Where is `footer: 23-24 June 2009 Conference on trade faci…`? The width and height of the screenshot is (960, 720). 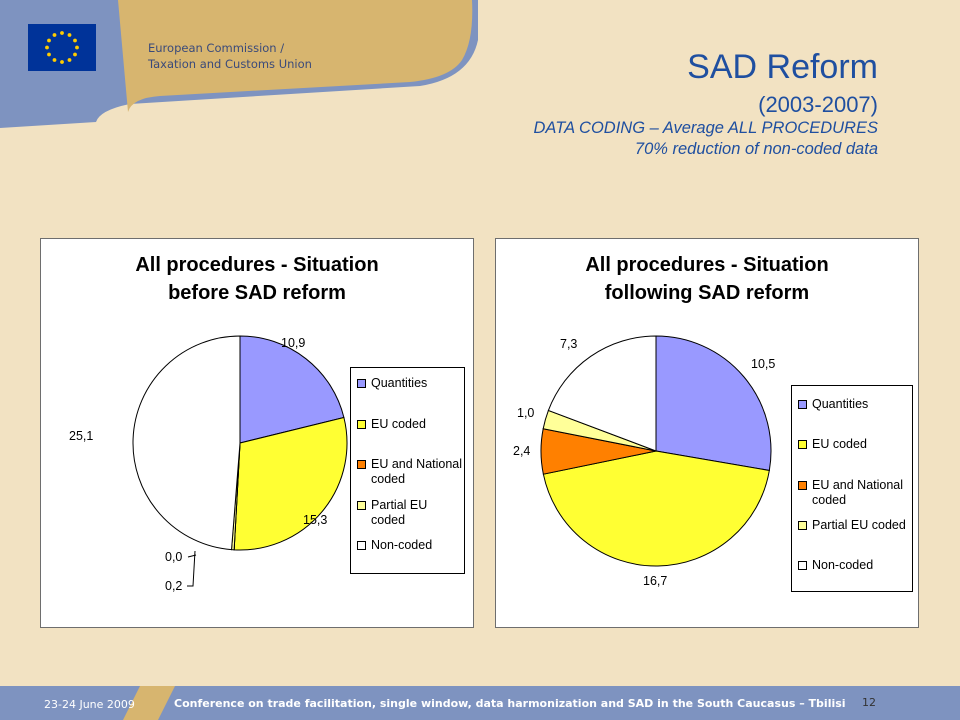 footer: 23-24 June 2009 Conference on trade faci… is located at coordinates (480, 703).